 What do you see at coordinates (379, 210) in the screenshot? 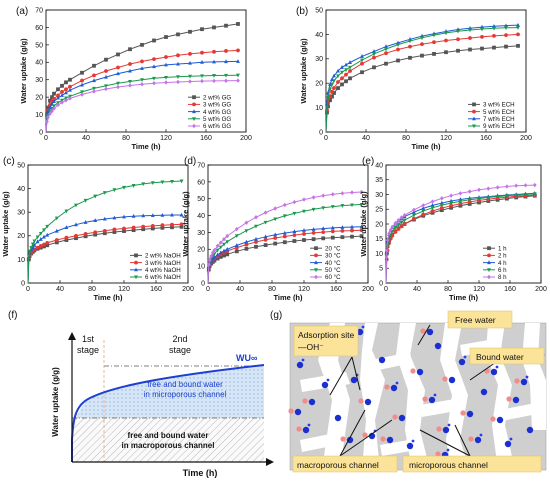
I see `y-tick-label: 25` at bounding box center [379, 210].